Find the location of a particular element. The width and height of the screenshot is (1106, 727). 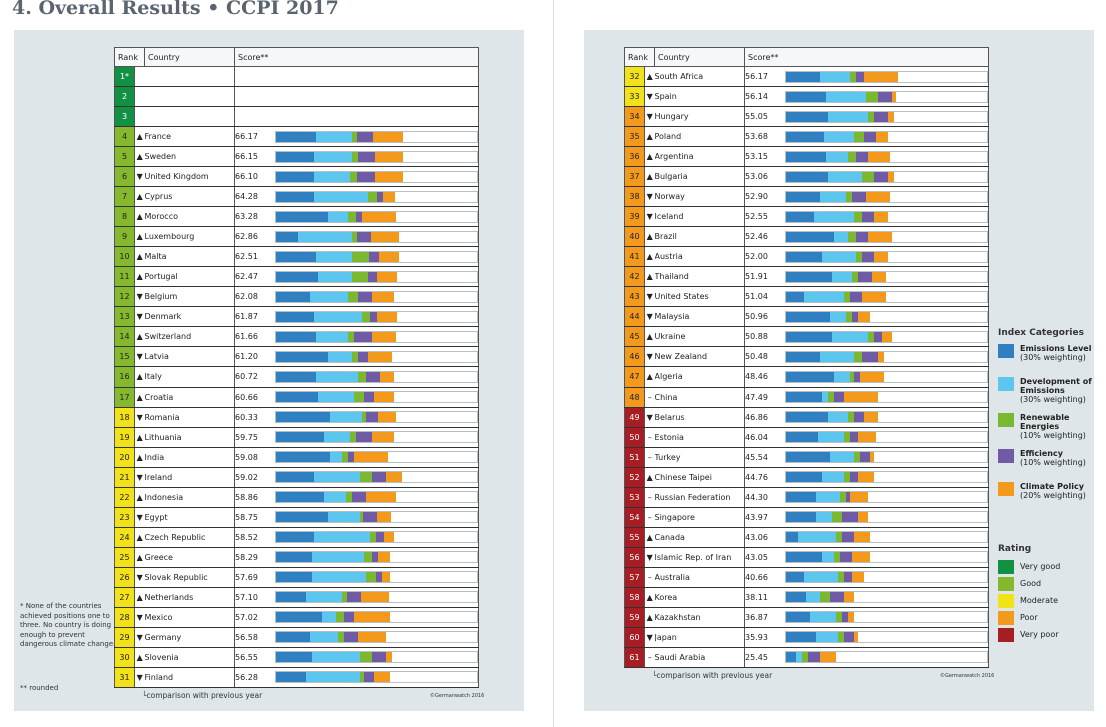

rank-cell: 19 is located at coordinates (124, 437).